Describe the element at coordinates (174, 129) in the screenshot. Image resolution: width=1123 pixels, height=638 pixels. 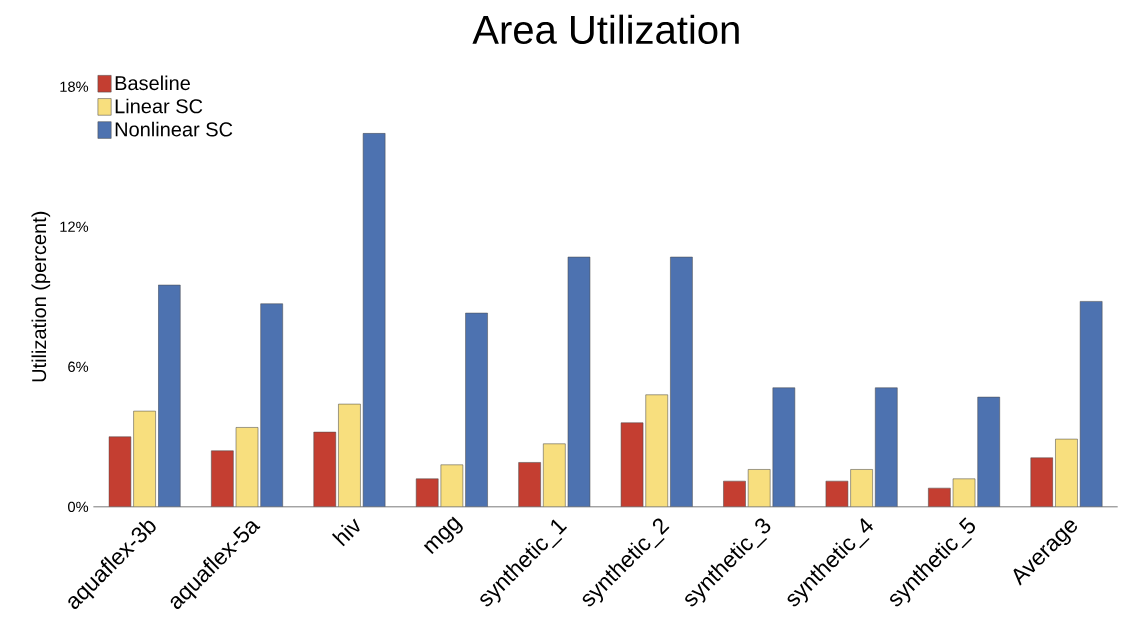
I see `legend-label: Nonlinear SC` at that location.